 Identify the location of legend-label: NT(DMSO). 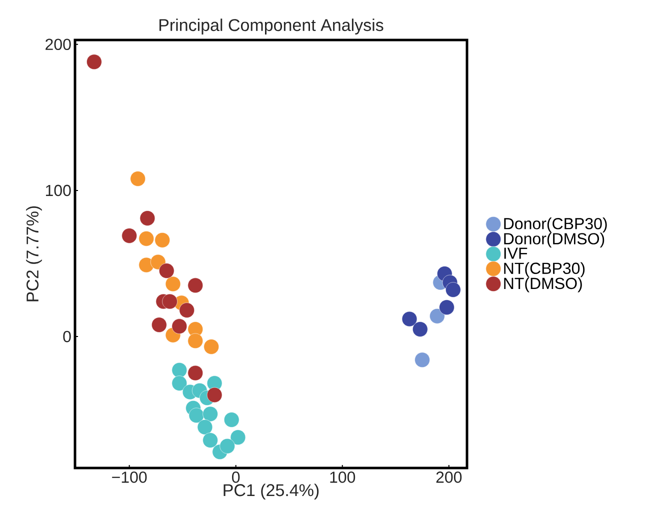
(543, 284).